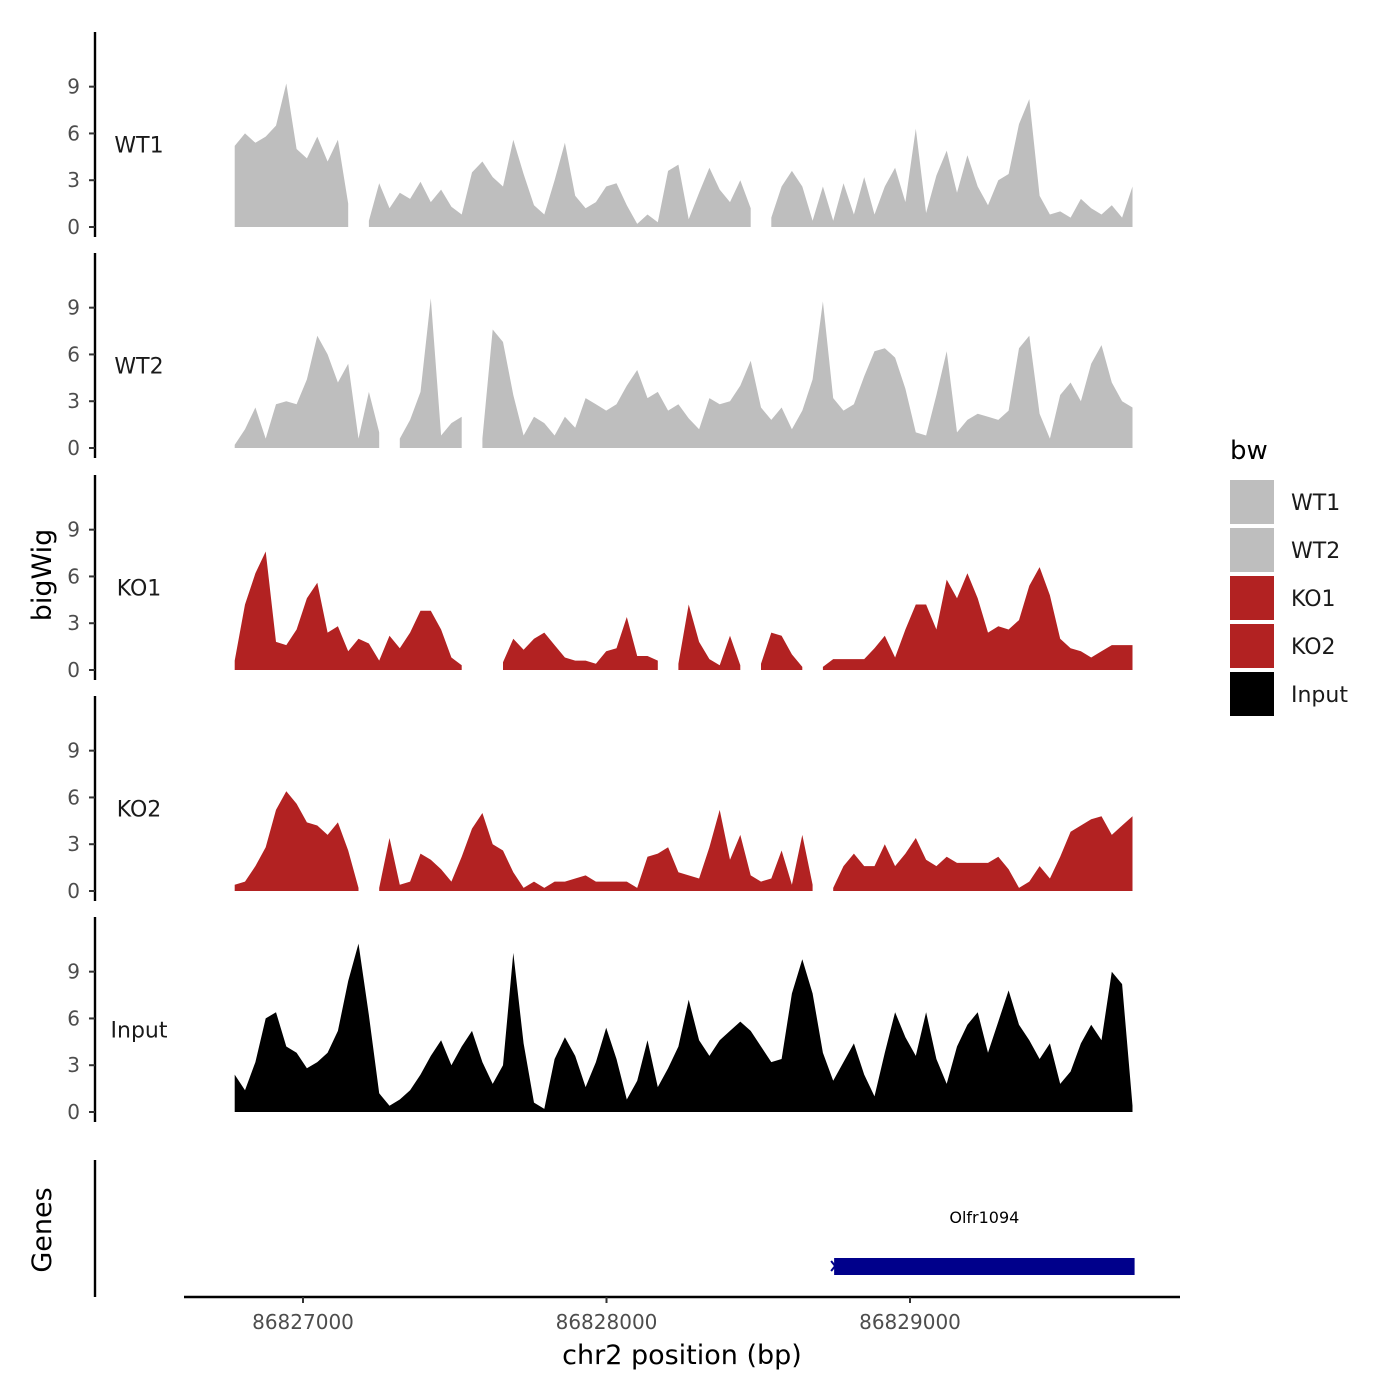 This screenshot has width=1400, height=1400. What do you see at coordinates (1252, 646) in the screenshot?
I see `legend-key-ko2` at bounding box center [1252, 646].